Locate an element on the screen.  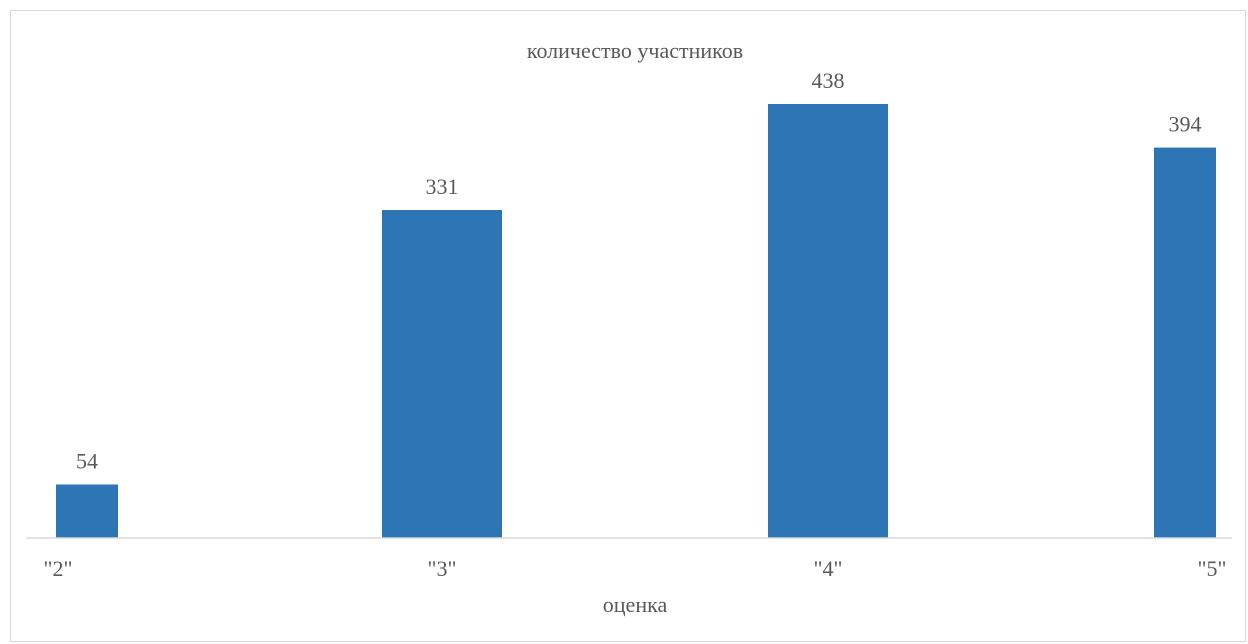
x-tick-label-3: "4" is located at coordinates (828, 568).